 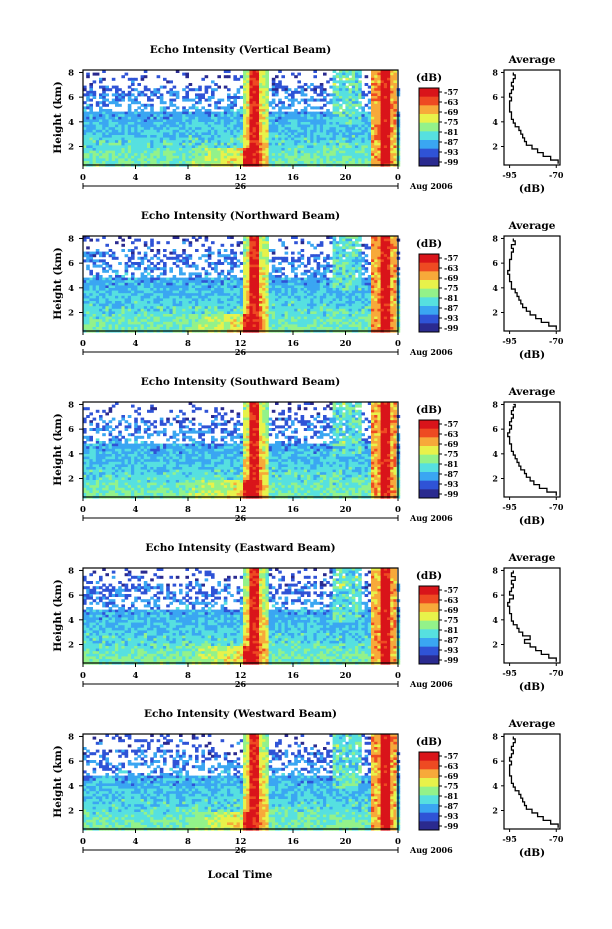 What do you see at coordinates (451, 132) in the screenshot?
I see `colorbar-tick-label: -81` at bounding box center [451, 132].